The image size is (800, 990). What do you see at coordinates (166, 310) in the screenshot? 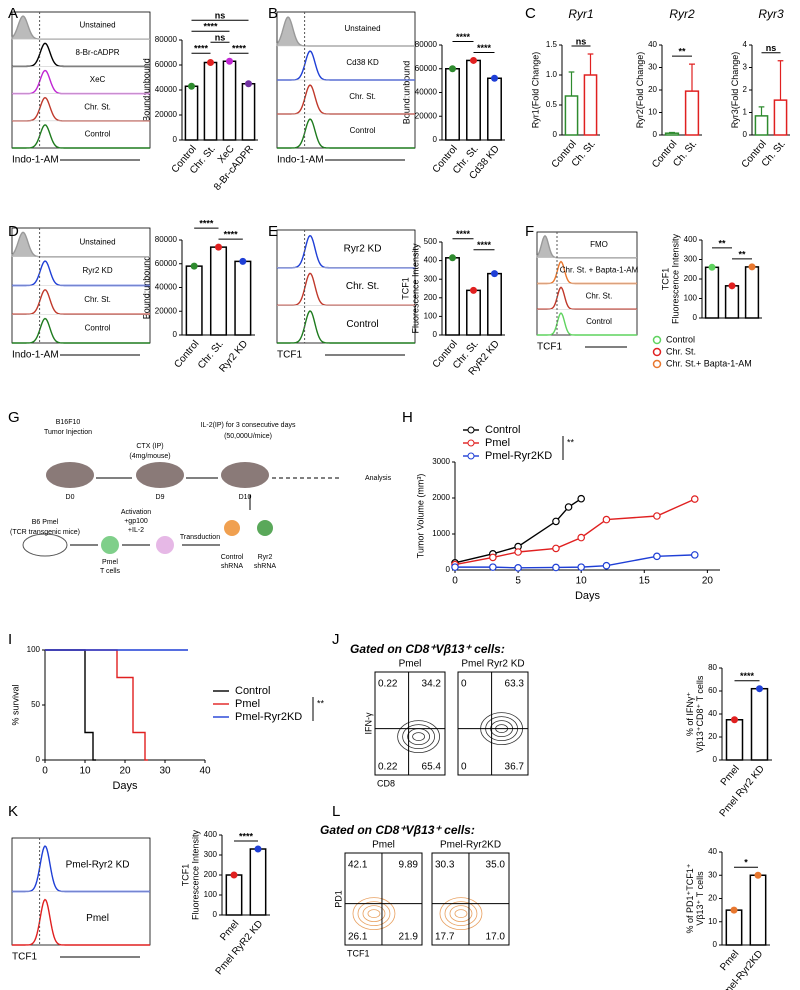
I see `y-tick-label: 20000` at bounding box center [166, 310].